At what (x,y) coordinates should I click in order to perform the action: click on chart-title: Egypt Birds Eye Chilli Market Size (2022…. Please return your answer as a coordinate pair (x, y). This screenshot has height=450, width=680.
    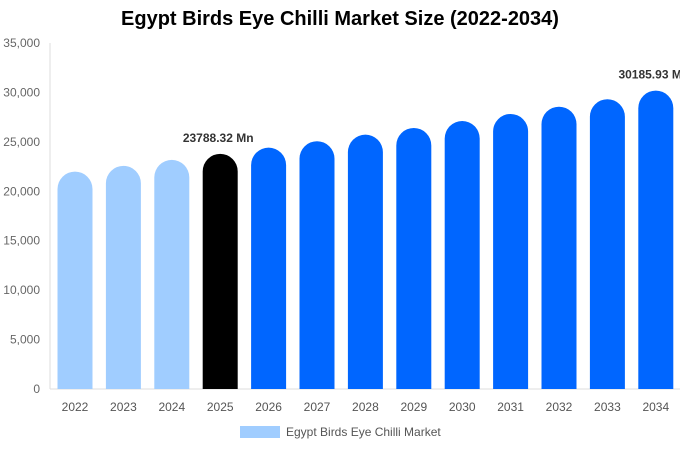
    Looking at the image, I should click on (340, 19).